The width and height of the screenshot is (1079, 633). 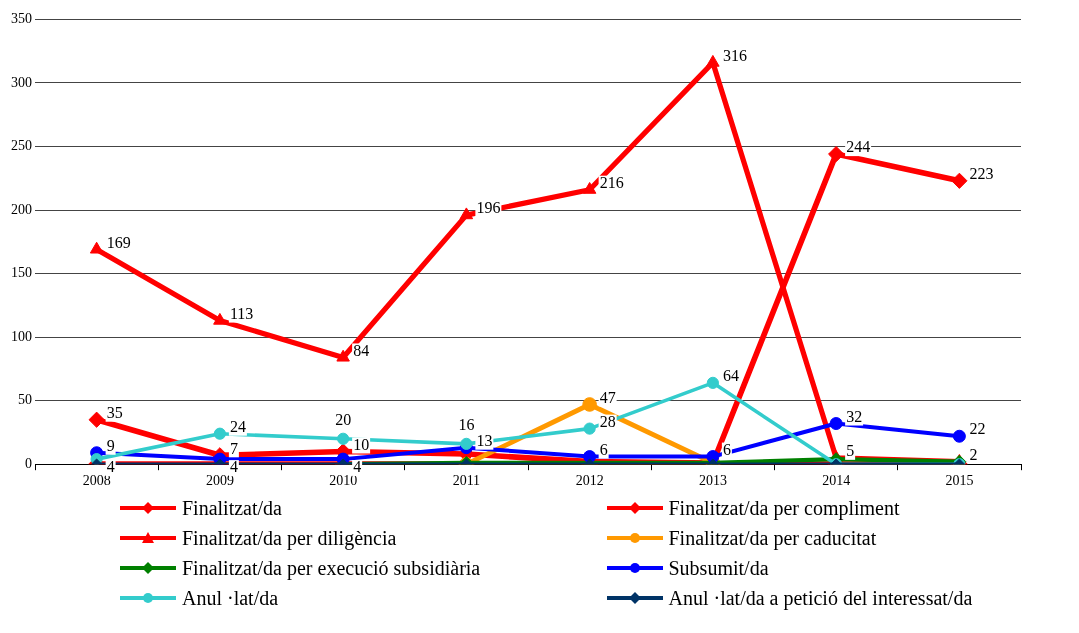 What do you see at coordinates (21, 273) in the screenshot?
I see `y-tick-label: 150` at bounding box center [21, 273].